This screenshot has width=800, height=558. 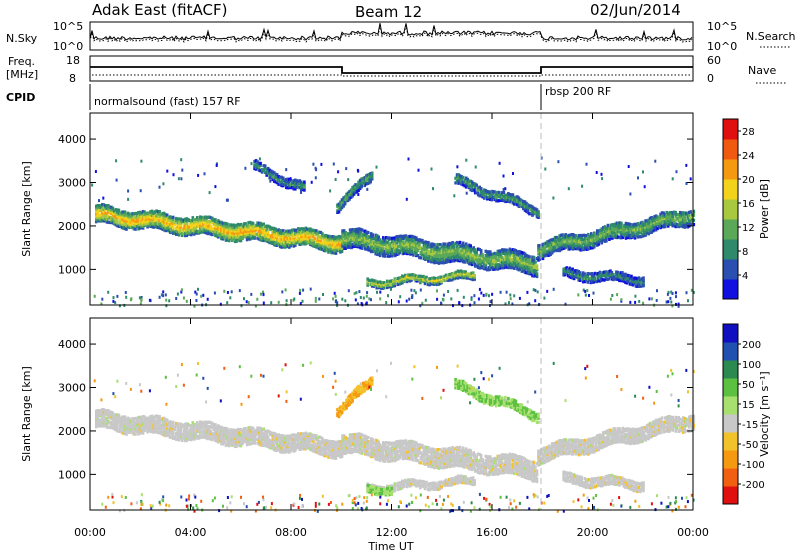 I want to click on beam-title: Beam 12, so click(x=388, y=12).